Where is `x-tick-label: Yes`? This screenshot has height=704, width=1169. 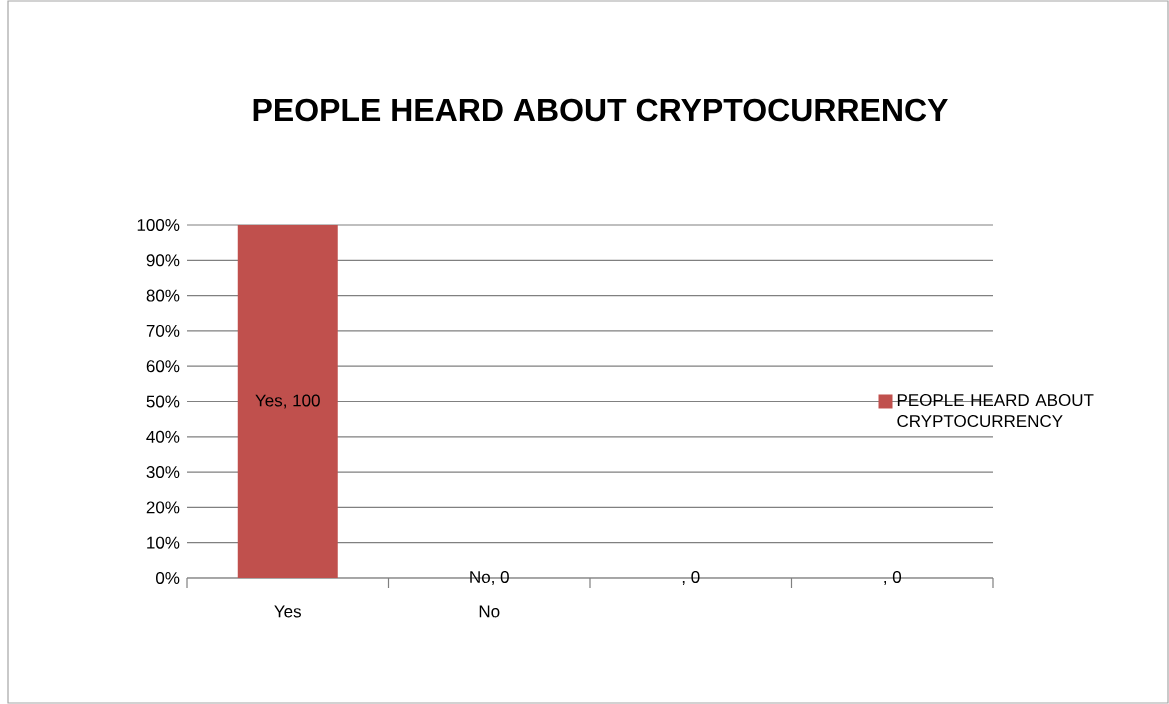 x-tick-label: Yes is located at coordinates (287, 611).